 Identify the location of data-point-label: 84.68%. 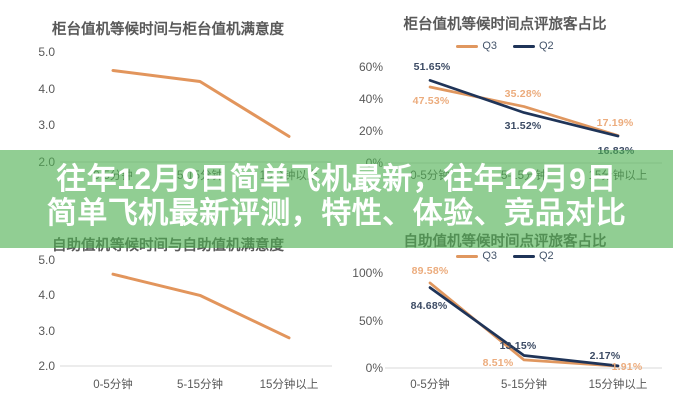
(429, 305).